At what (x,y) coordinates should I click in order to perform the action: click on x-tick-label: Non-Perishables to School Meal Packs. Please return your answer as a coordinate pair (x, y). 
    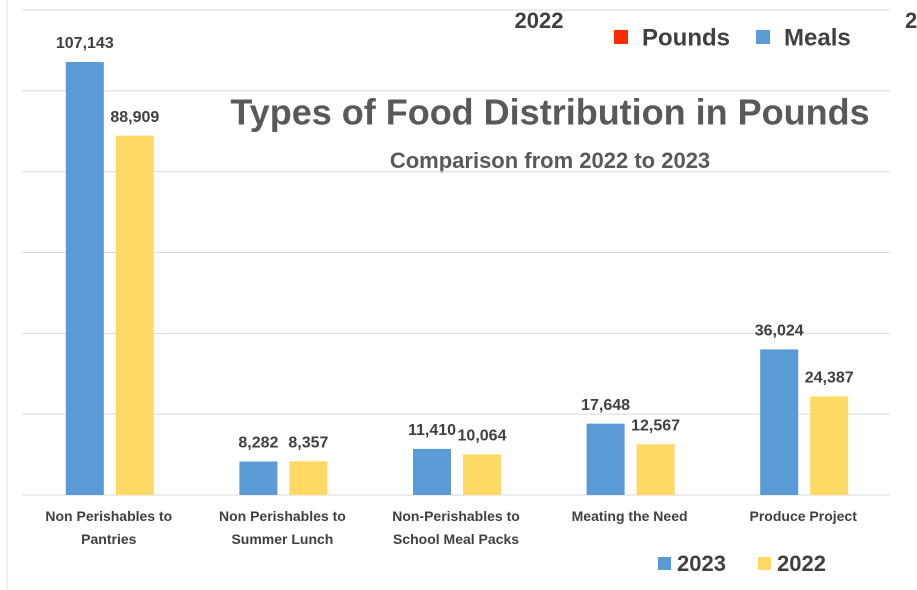
    Looking at the image, I should click on (456, 527).